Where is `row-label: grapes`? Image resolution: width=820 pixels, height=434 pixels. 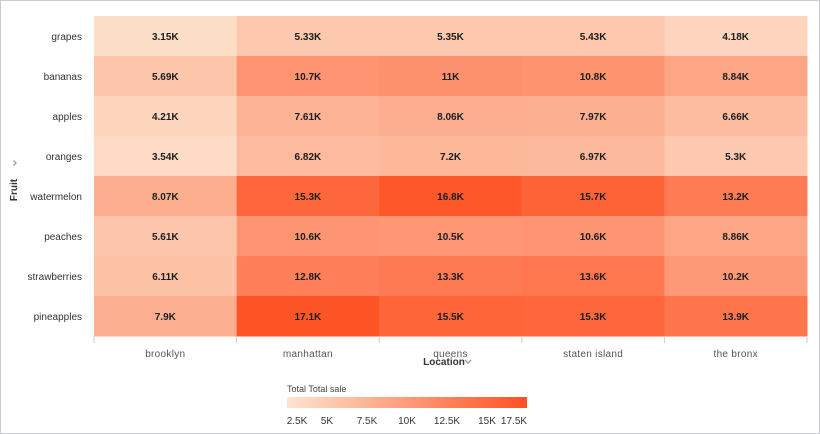
row-label: grapes is located at coordinates (66, 37).